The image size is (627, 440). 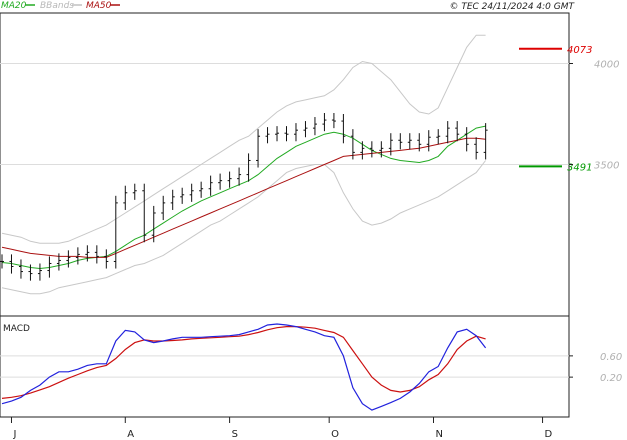 What do you see at coordinates (555, 109) in the screenshot?
I see `price-levels: 4073 3491` at bounding box center [555, 109].